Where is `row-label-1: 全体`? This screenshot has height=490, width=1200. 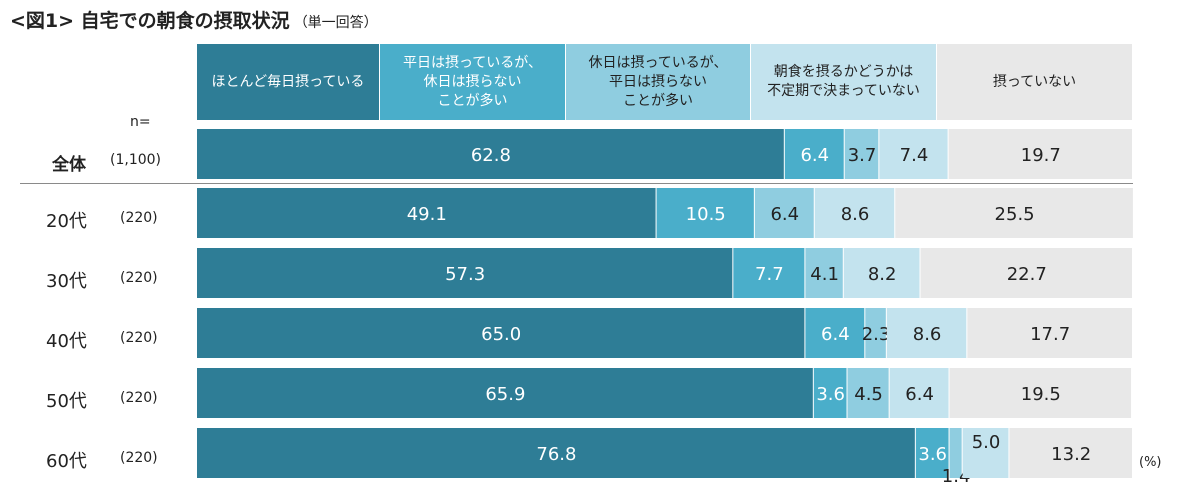
row-label-1: 全体 is located at coordinates (69, 165).